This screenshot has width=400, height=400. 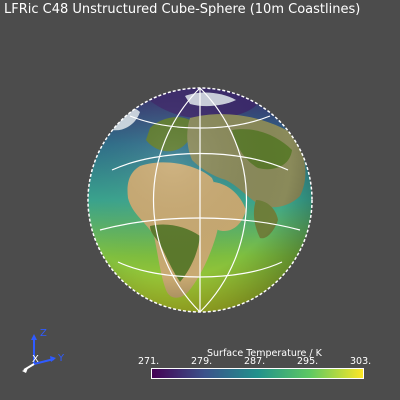 What do you see at coordinates (264, 353) in the screenshot?
I see `colorbar-title: Surface Temperature / K` at bounding box center [264, 353].